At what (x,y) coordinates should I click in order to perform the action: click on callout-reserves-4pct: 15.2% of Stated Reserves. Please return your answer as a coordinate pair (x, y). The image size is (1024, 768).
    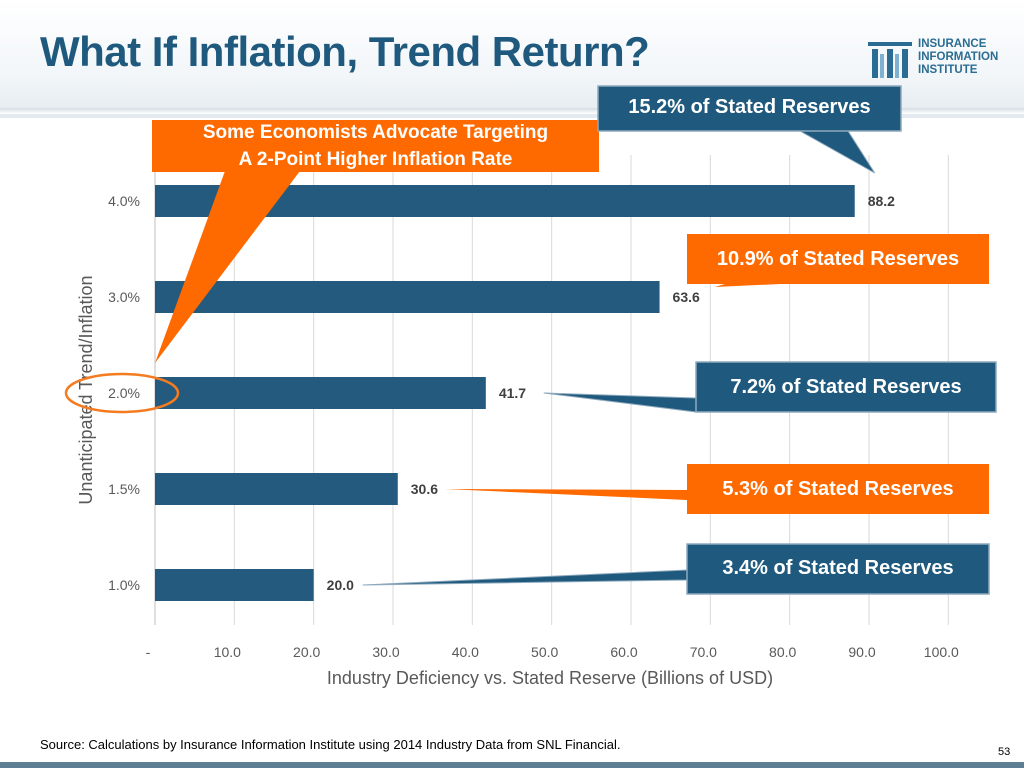
    Looking at the image, I should click on (749, 107).